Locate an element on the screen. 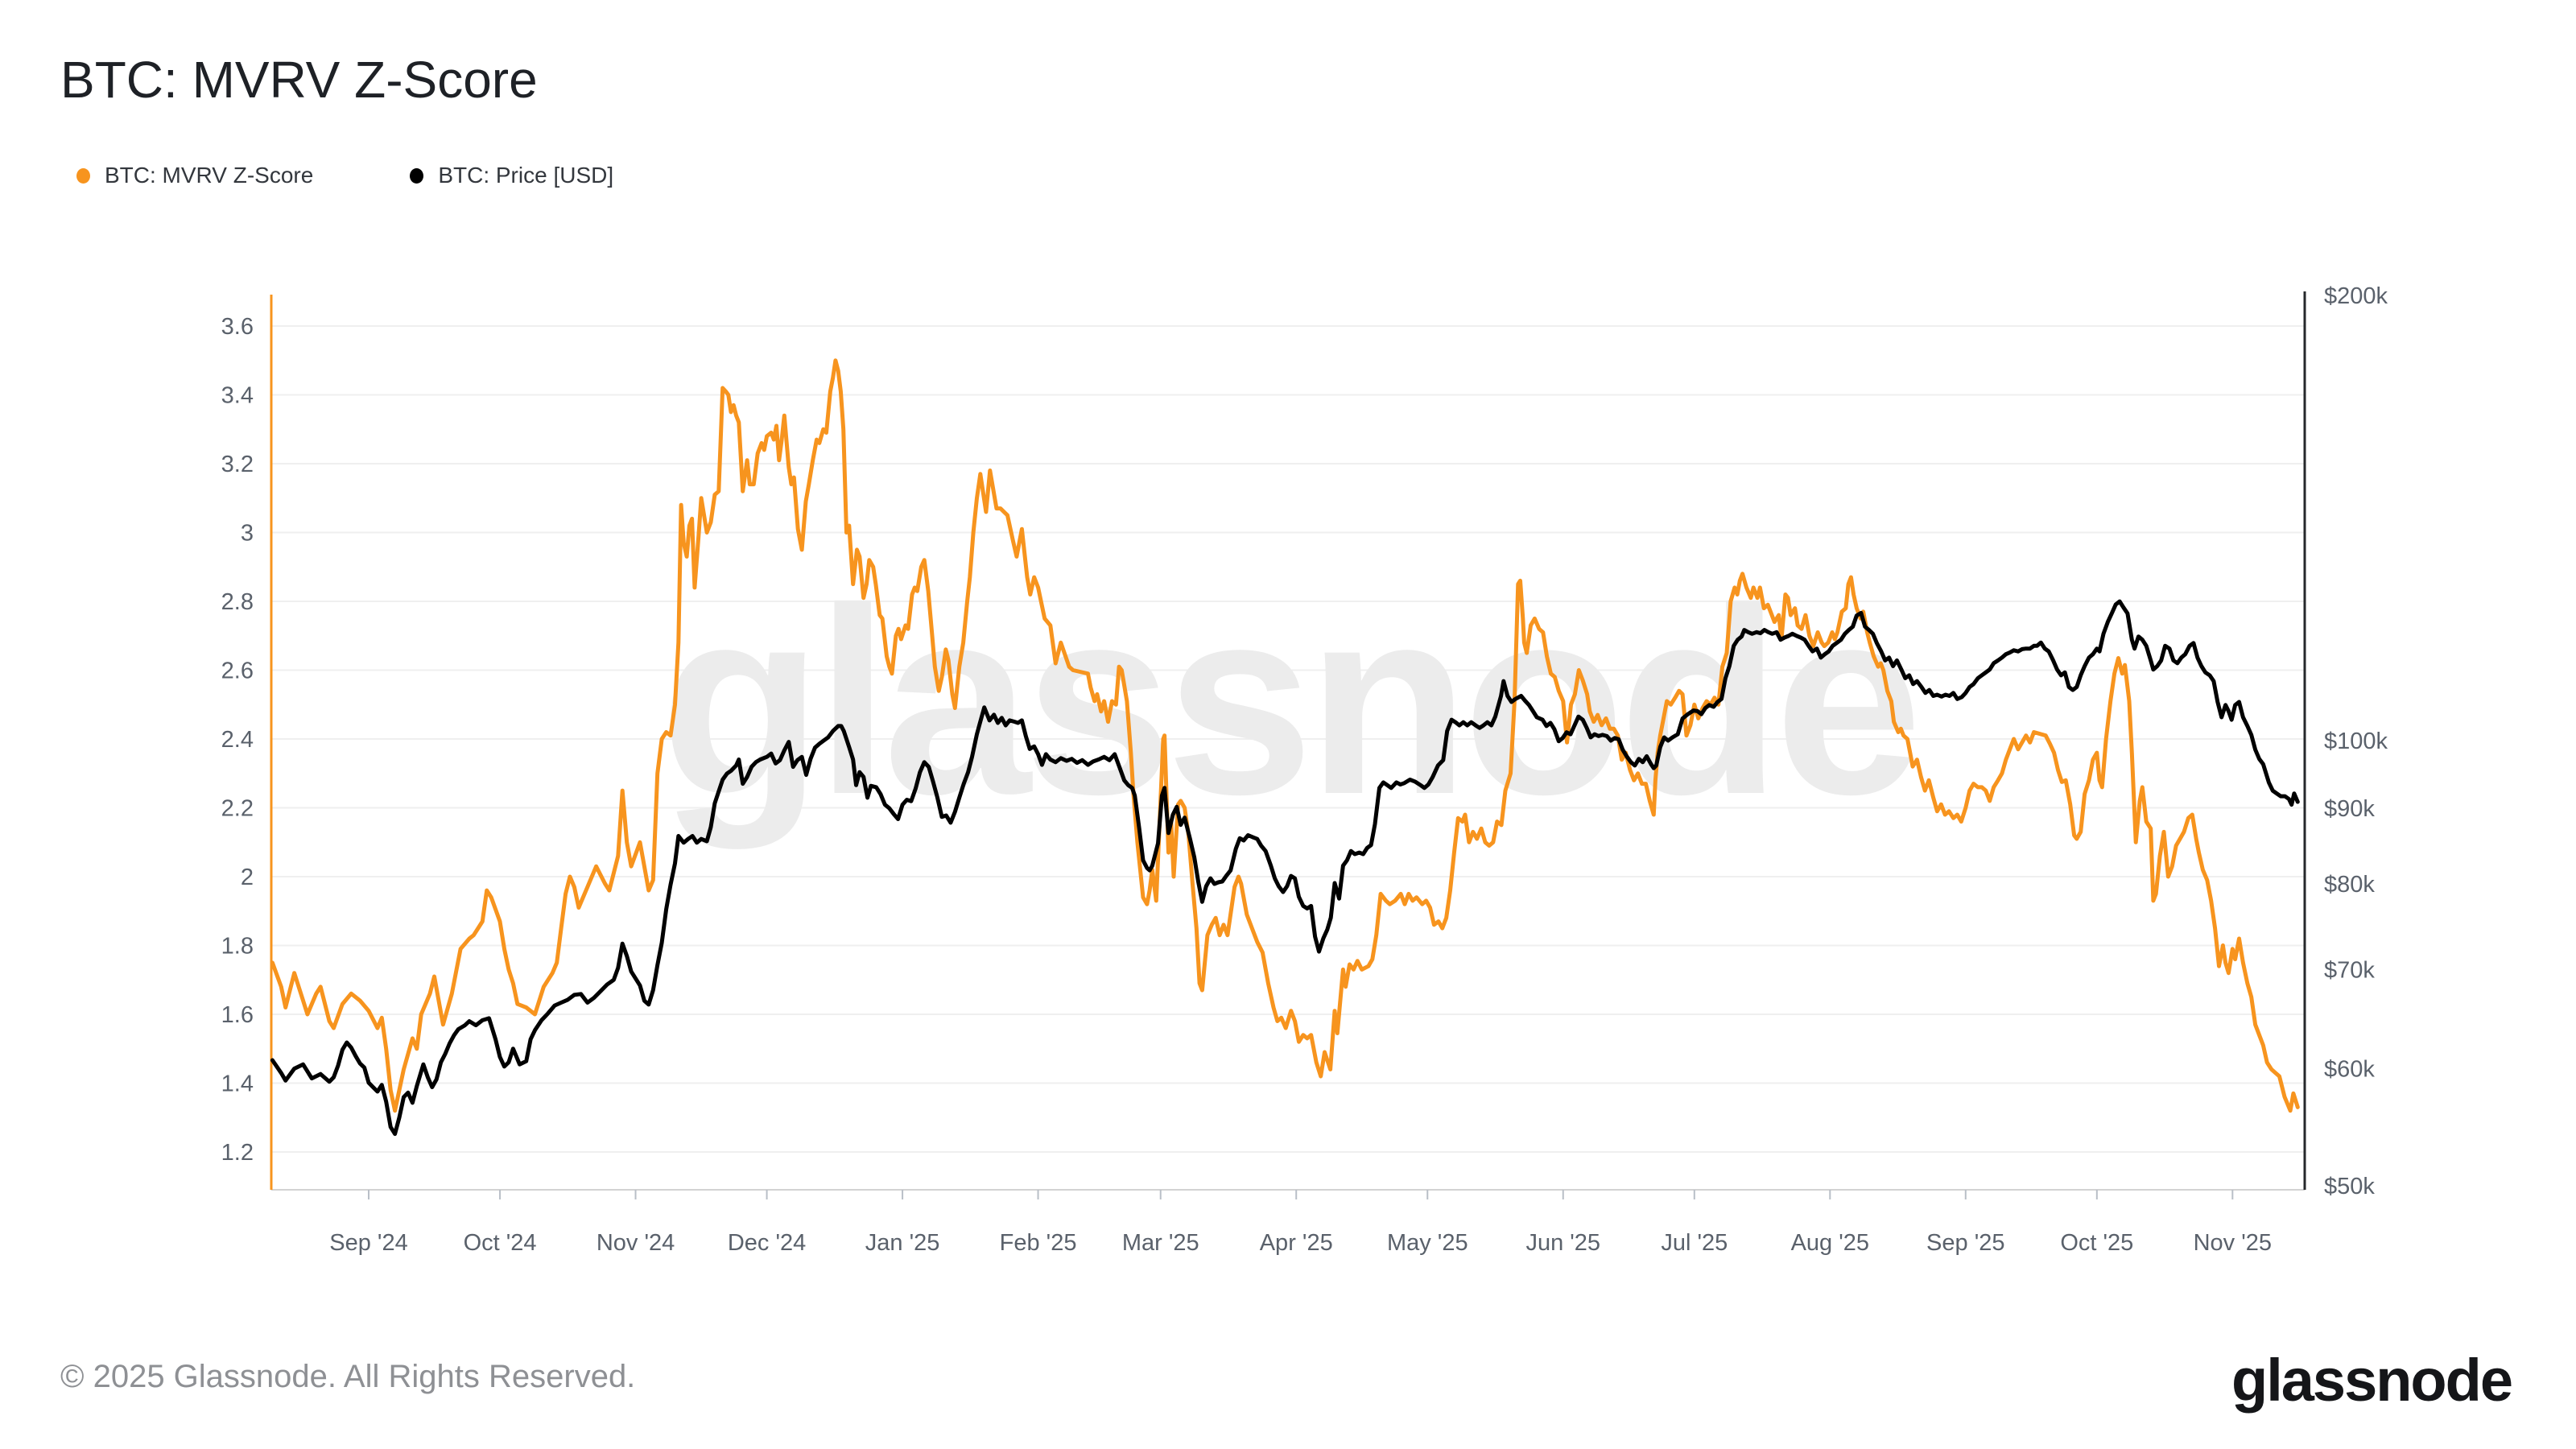 The width and height of the screenshot is (2576, 1449). price-tick-label: $200k is located at coordinates (2356, 296).